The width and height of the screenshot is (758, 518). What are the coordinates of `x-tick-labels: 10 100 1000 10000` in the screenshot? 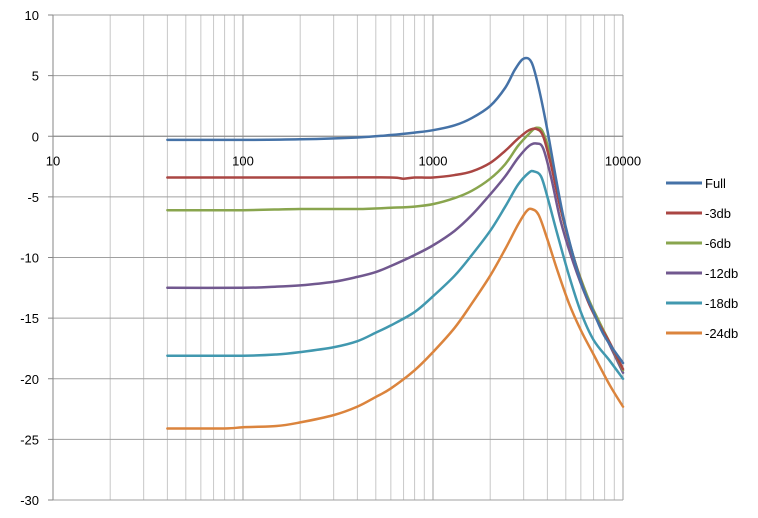 It's located at (343, 160).